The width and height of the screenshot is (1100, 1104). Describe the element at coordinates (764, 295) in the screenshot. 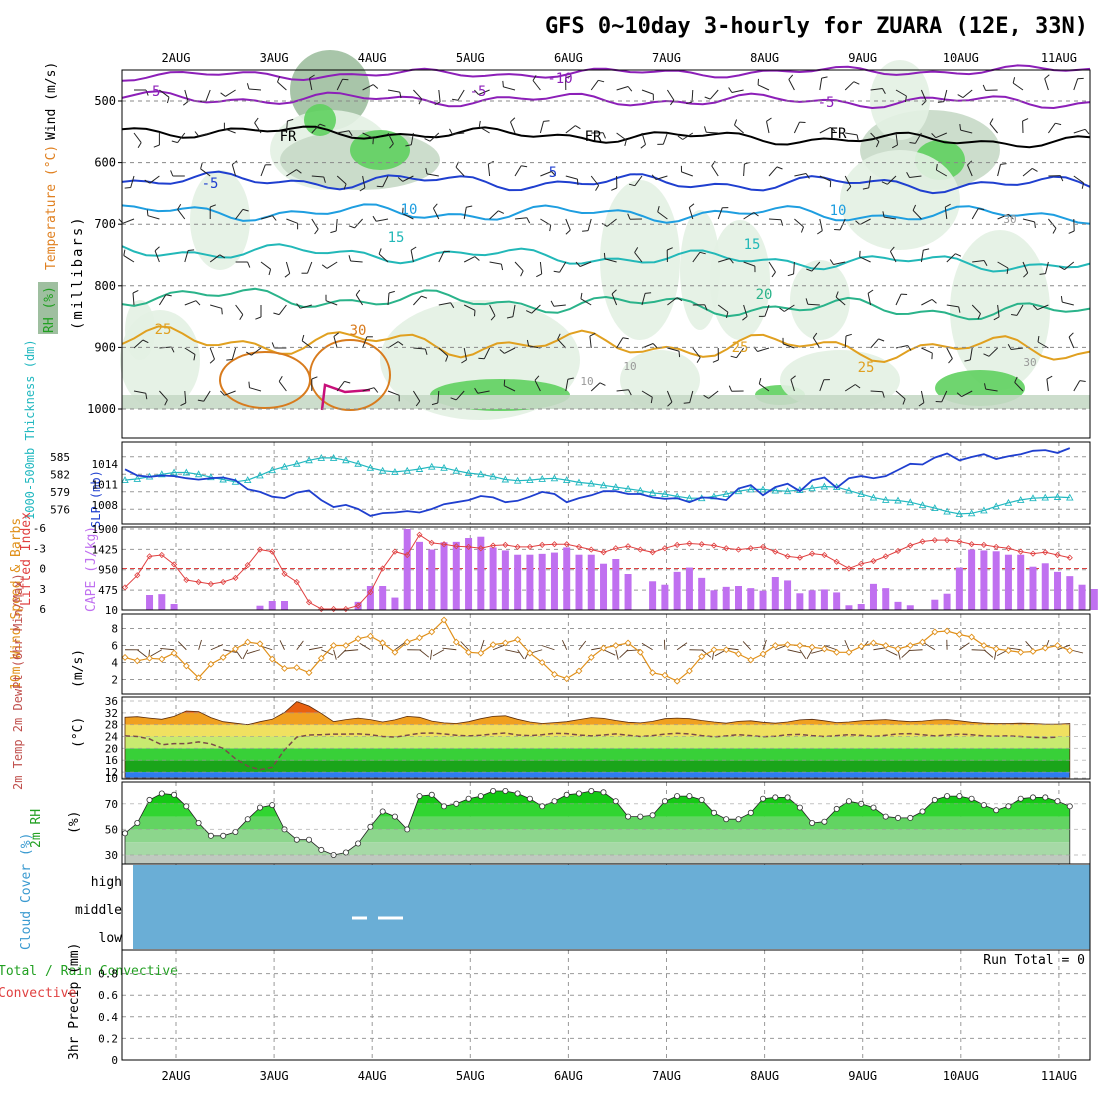

I see `isotherm-label: 20` at that location.